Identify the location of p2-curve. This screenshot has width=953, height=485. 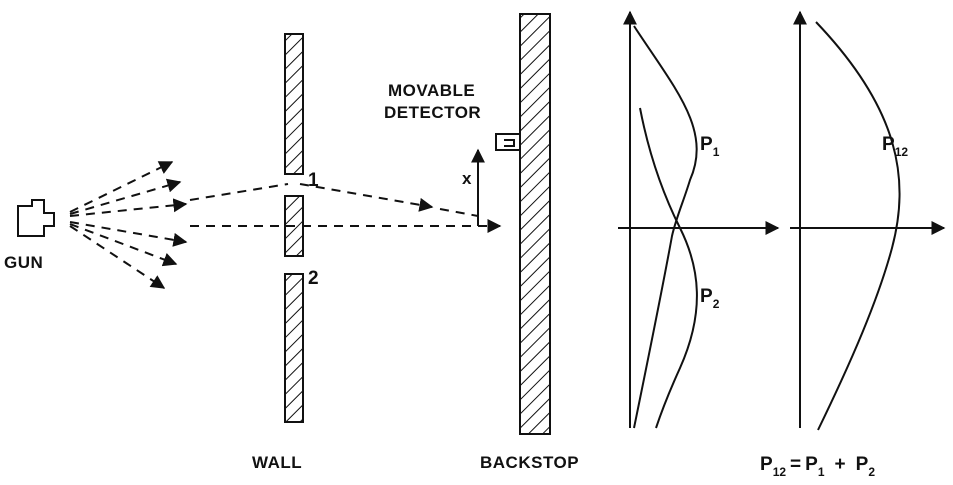
(668, 268).